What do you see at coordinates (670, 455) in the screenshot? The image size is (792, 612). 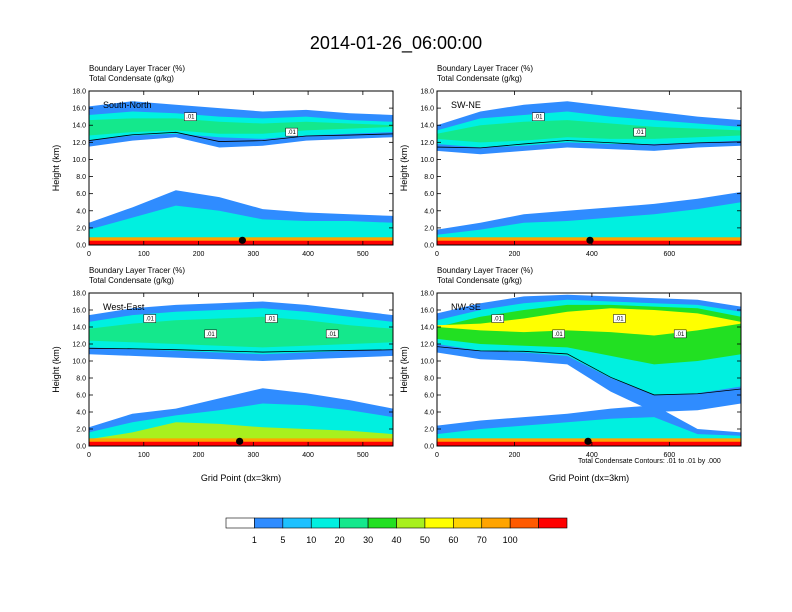 I see `x-tick-label: 600` at bounding box center [670, 455].